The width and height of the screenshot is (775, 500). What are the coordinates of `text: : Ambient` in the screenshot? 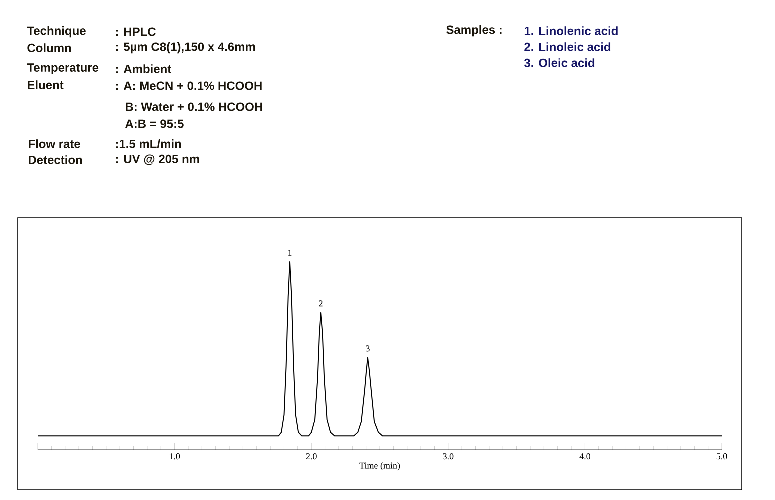 It's located at (144, 69).